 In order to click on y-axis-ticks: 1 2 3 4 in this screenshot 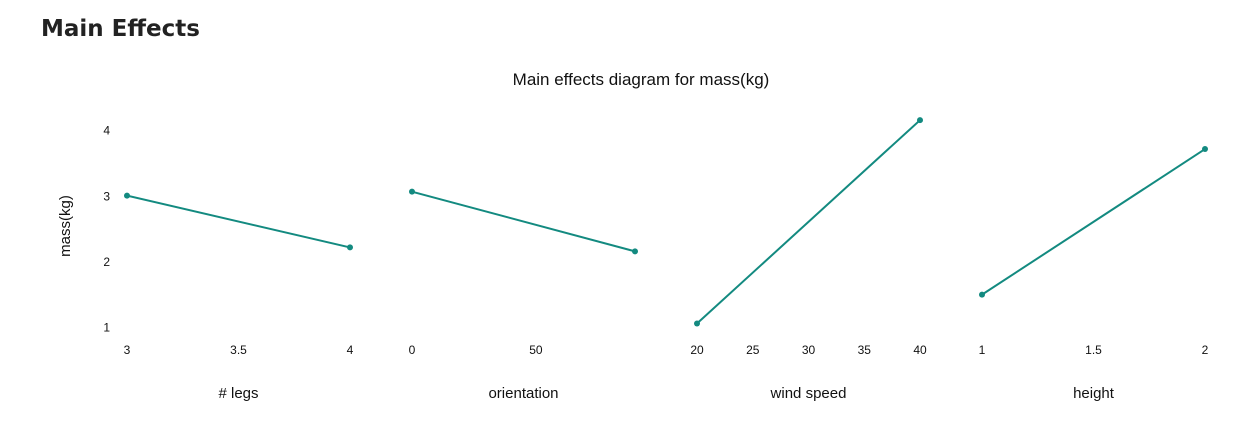, I will do `click(106, 229)`.